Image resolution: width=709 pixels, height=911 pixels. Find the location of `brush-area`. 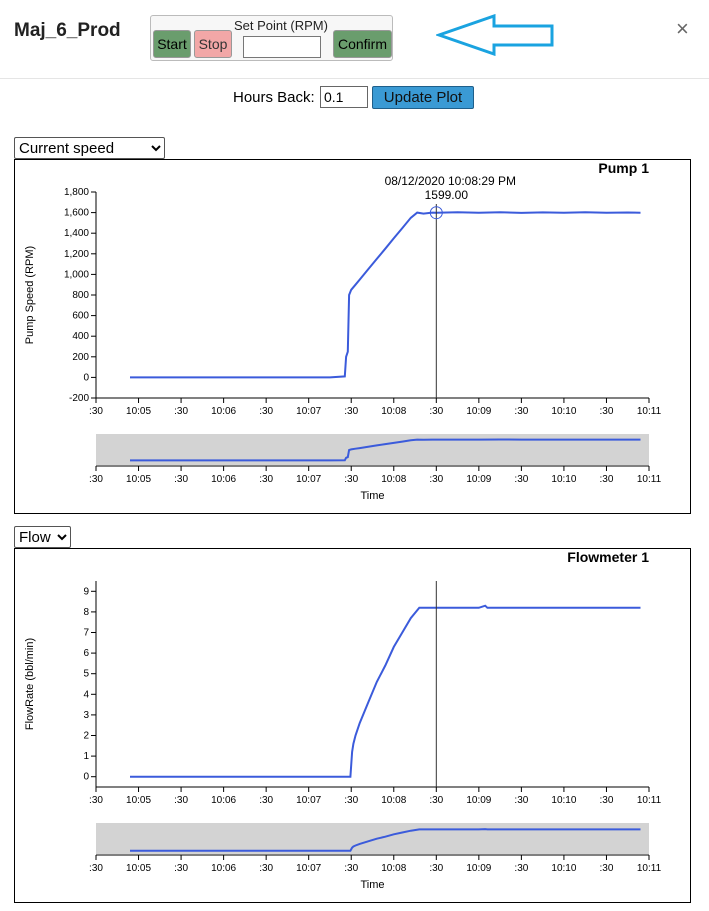

brush-area is located at coordinates (372, 838).